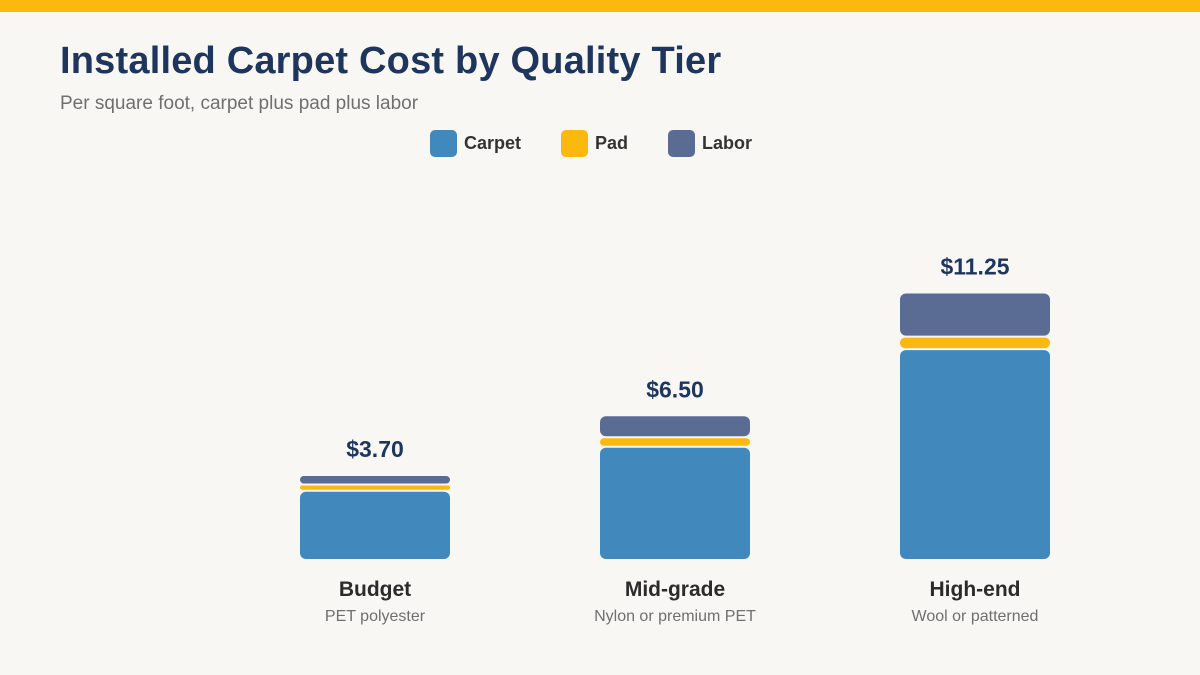 This screenshot has height=675, width=1200. I want to click on legend-swatch-labor, so click(682, 143).